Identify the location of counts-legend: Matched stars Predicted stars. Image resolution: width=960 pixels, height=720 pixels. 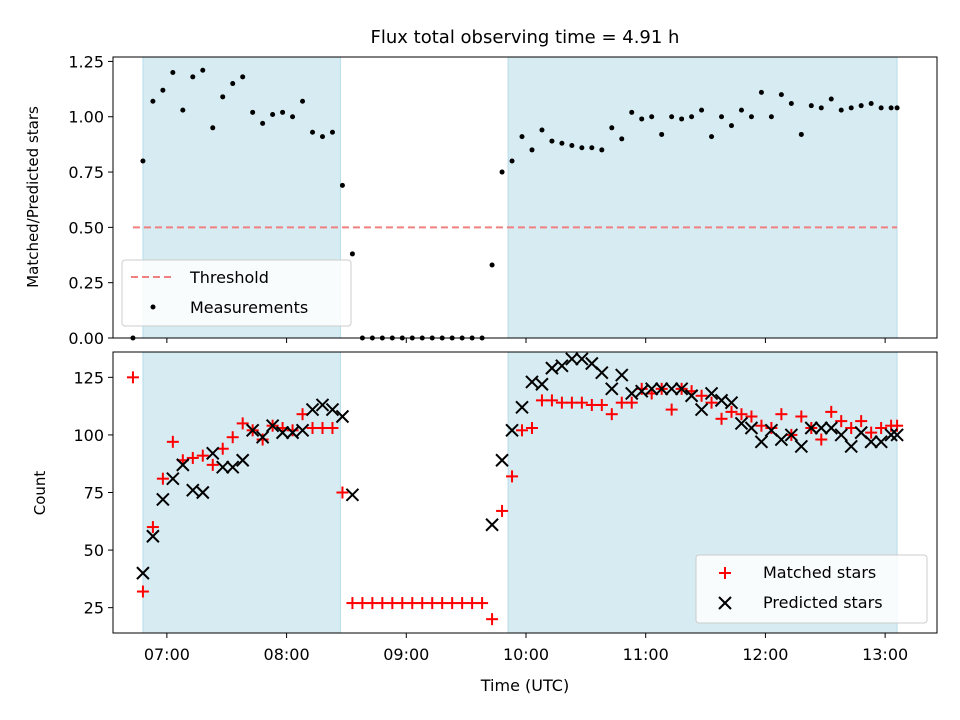
(811, 589).